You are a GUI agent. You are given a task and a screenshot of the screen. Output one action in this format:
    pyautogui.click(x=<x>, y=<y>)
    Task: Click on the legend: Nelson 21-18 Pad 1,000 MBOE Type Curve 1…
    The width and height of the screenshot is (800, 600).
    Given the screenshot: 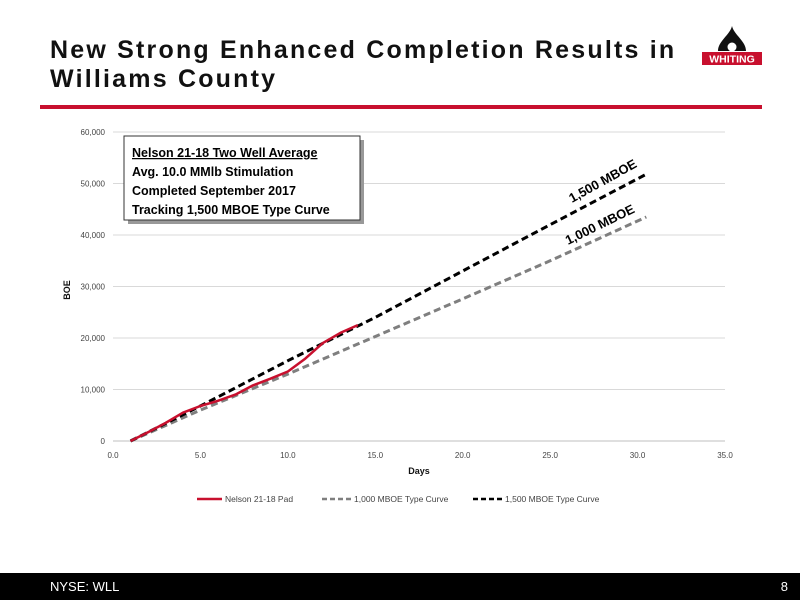 What is the action you would take?
    pyautogui.click(x=398, y=499)
    